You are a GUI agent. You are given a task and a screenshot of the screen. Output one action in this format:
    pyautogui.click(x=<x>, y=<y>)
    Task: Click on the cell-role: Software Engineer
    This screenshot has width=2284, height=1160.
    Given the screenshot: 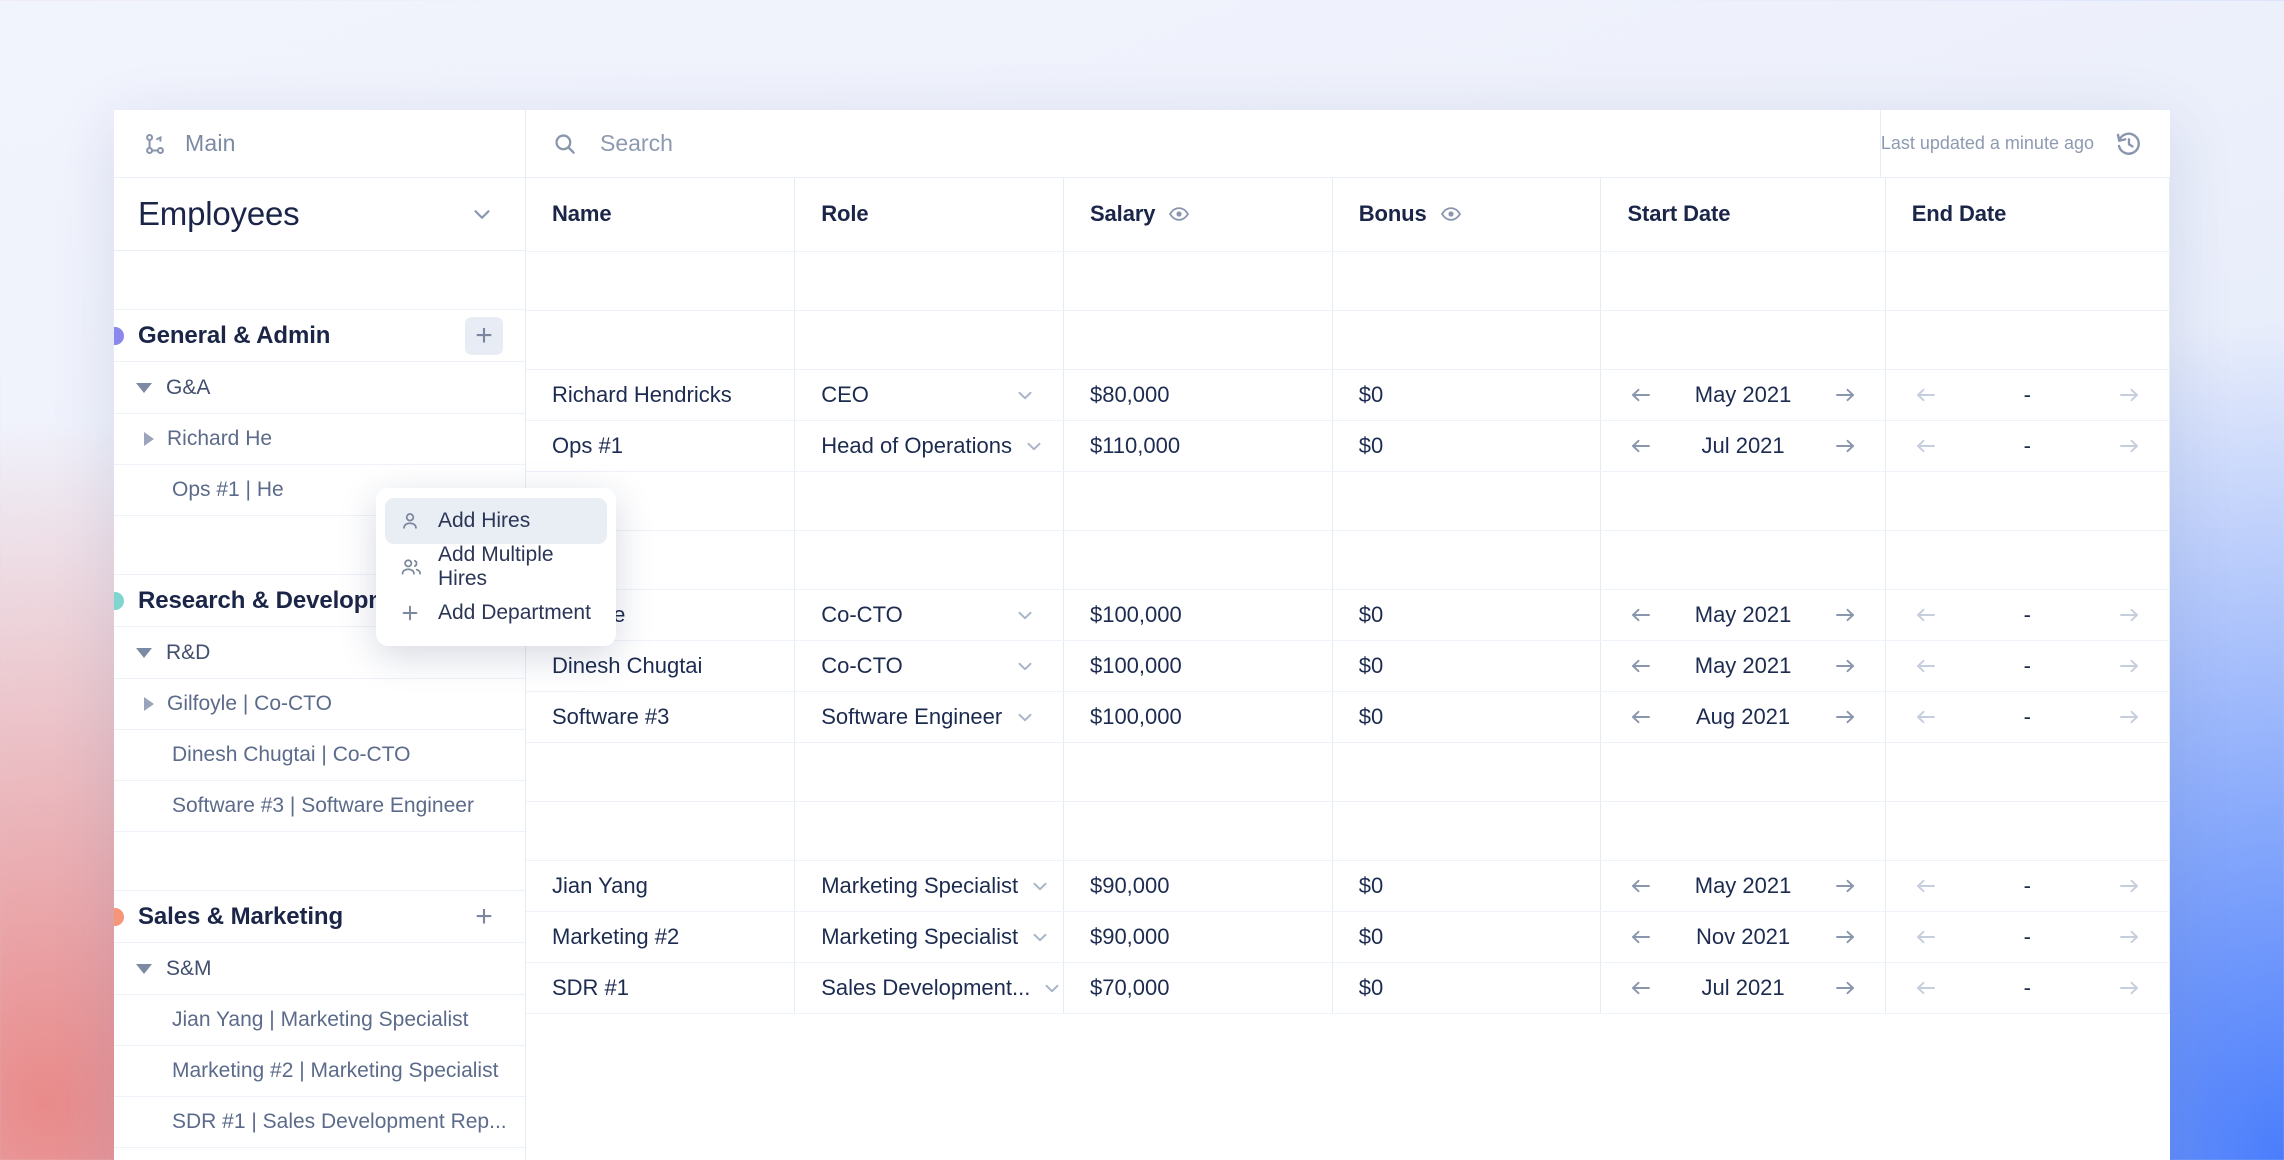 What is the action you would take?
    pyautogui.click(x=929, y=717)
    